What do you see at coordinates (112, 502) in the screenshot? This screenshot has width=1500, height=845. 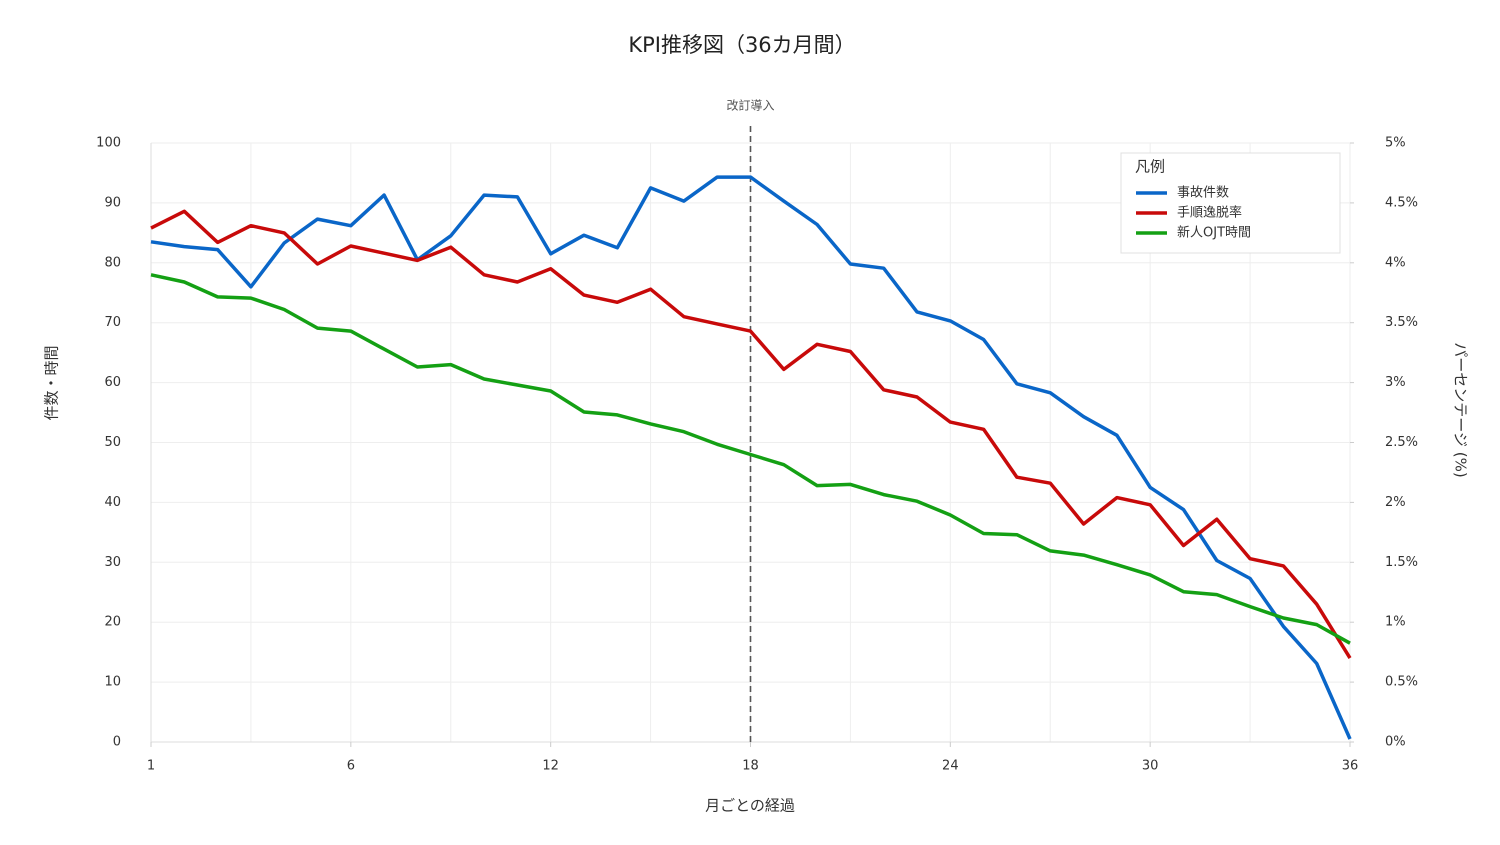 I see `y-tick-label: 40` at bounding box center [112, 502].